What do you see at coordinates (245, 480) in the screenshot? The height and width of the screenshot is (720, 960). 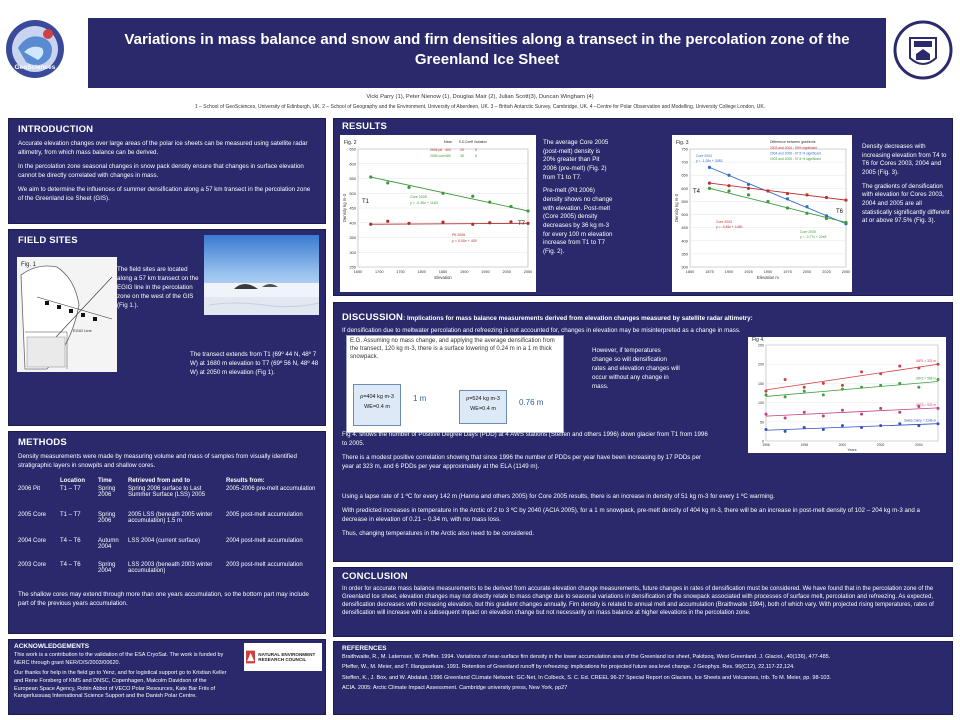 I see `header-cell: Results from:` at bounding box center [245, 480].